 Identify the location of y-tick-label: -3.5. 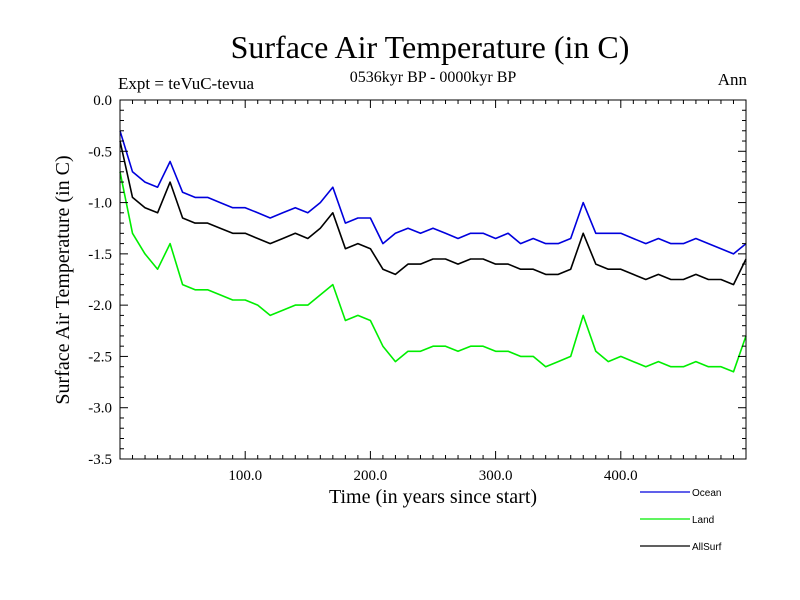
(100, 460).